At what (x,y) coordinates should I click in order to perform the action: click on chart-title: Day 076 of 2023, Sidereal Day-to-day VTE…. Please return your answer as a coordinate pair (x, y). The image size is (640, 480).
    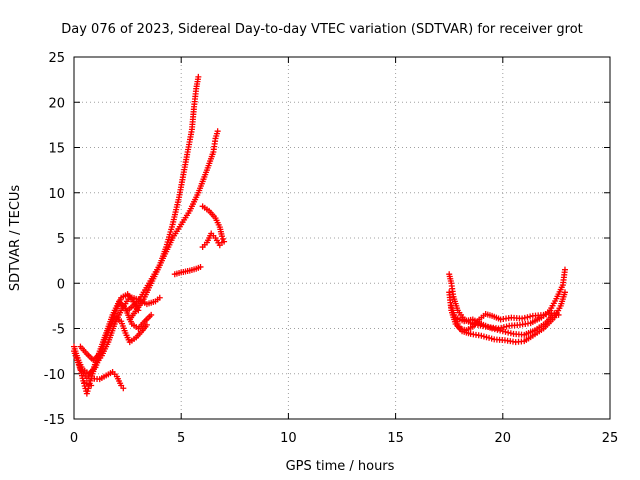
    Looking at the image, I should click on (322, 29).